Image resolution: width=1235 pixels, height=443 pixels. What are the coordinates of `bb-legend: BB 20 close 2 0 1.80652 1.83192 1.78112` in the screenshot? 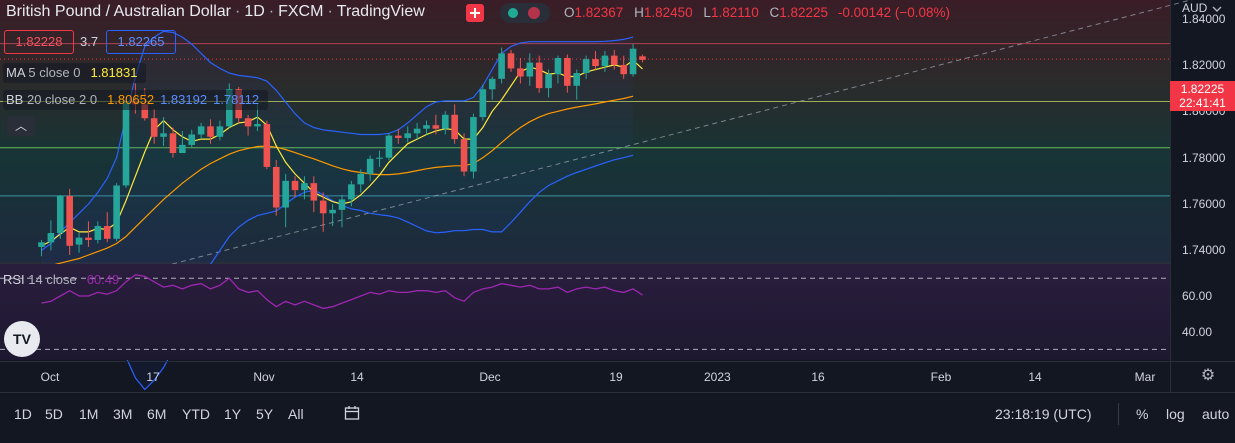 It's located at (136, 100).